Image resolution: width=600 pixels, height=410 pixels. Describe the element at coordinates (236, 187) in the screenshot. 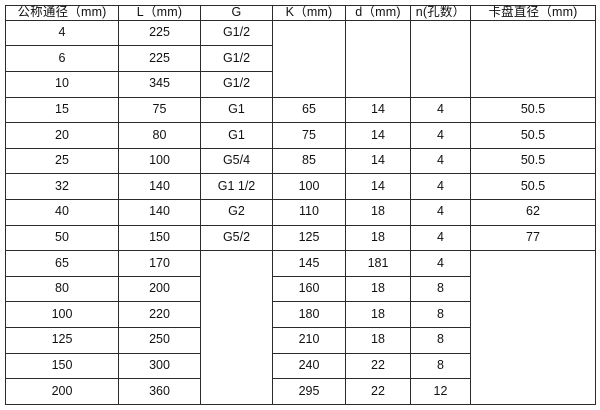

I see `cell-thread: G1 1/2` at that location.